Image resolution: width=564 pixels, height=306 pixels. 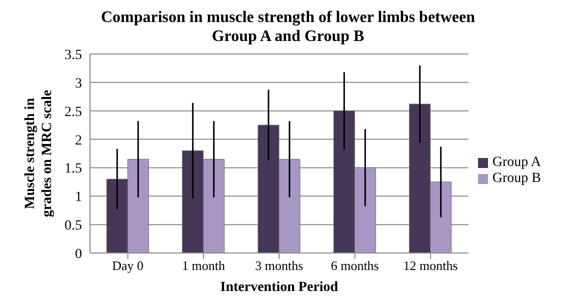 I want to click on x-tick-label: 6 months, so click(x=354, y=266).